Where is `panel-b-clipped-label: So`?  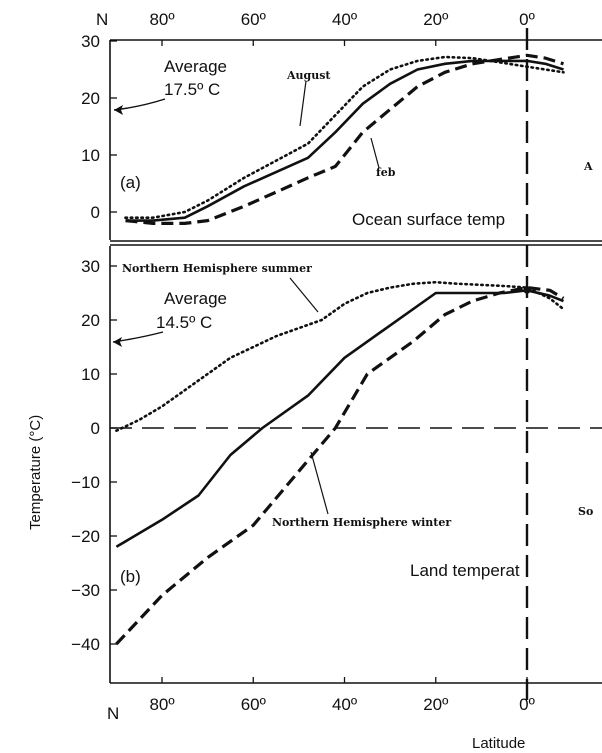 panel-b-clipped-label: So is located at coordinates (585, 511).